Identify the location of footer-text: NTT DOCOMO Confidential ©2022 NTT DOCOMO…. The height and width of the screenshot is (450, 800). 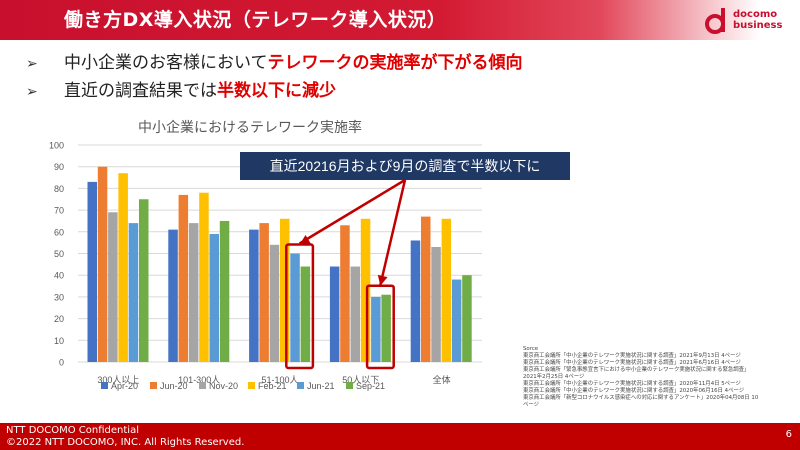
(125, 437).